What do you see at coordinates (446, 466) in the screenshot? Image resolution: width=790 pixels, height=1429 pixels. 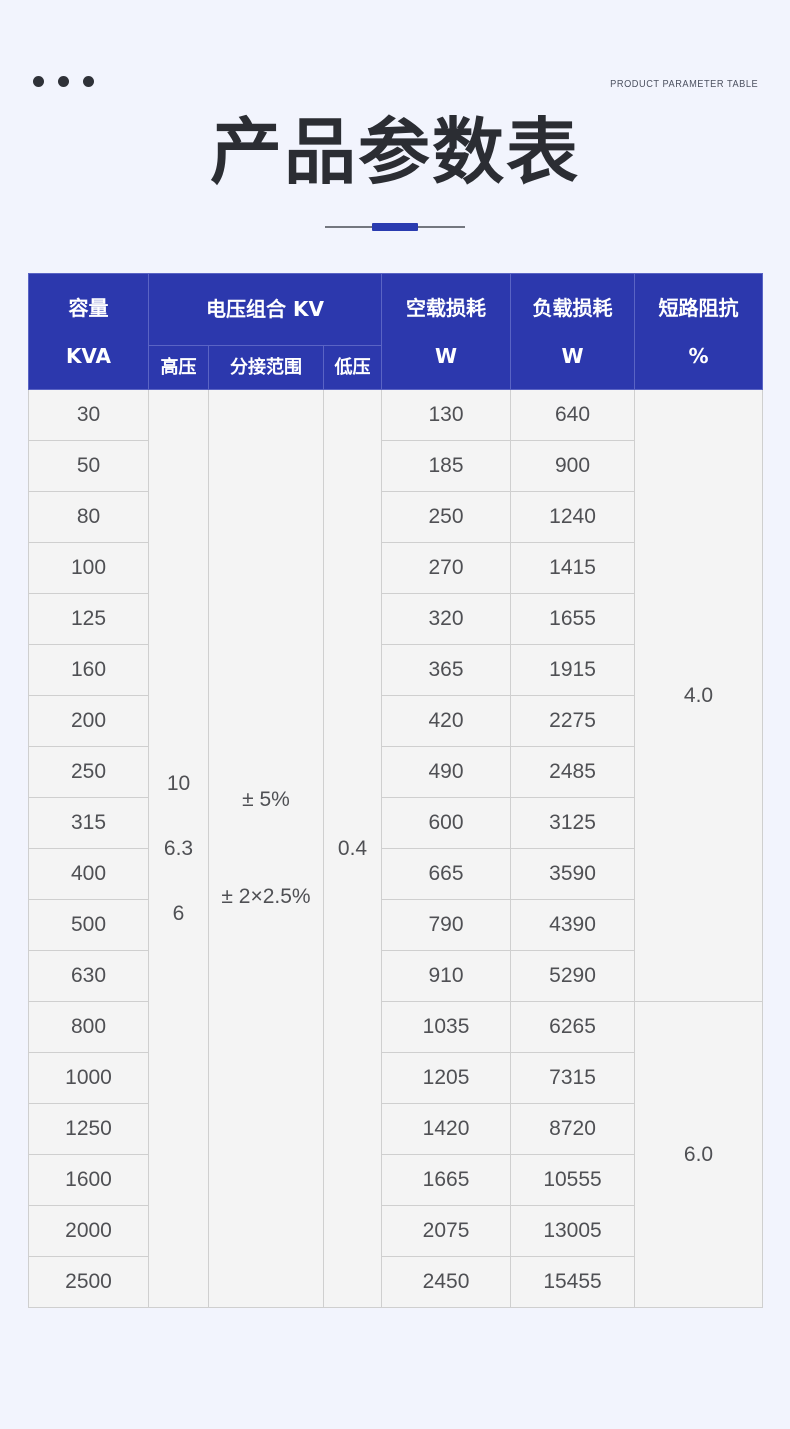 I see `cell-no-load-loss: 185` at bounding box center [446, 466].